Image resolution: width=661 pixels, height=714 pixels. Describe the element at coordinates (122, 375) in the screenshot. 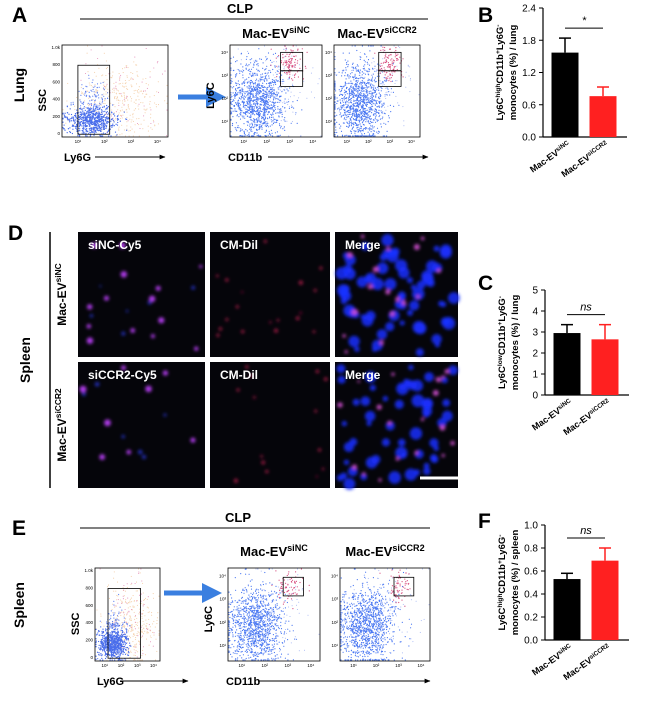

I see `image-label: siCCR2-Cy5` at that location.